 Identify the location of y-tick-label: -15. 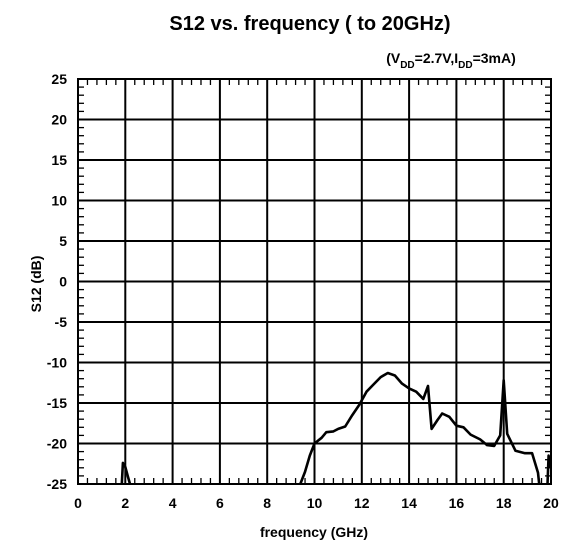
(57, 403).